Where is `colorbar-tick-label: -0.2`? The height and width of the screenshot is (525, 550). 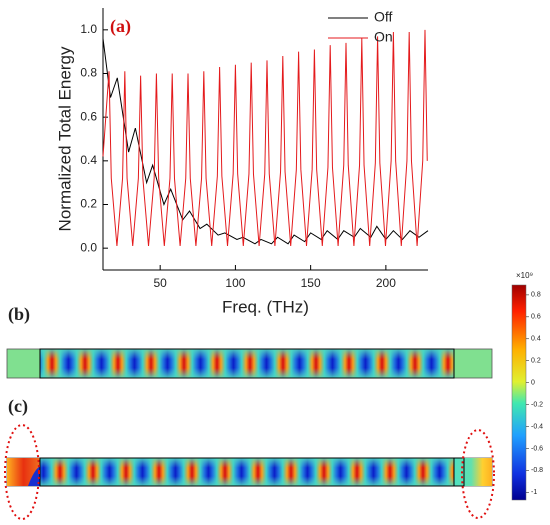 colorbar-tick-label: -0.2 is located at coordinates (537, 404).